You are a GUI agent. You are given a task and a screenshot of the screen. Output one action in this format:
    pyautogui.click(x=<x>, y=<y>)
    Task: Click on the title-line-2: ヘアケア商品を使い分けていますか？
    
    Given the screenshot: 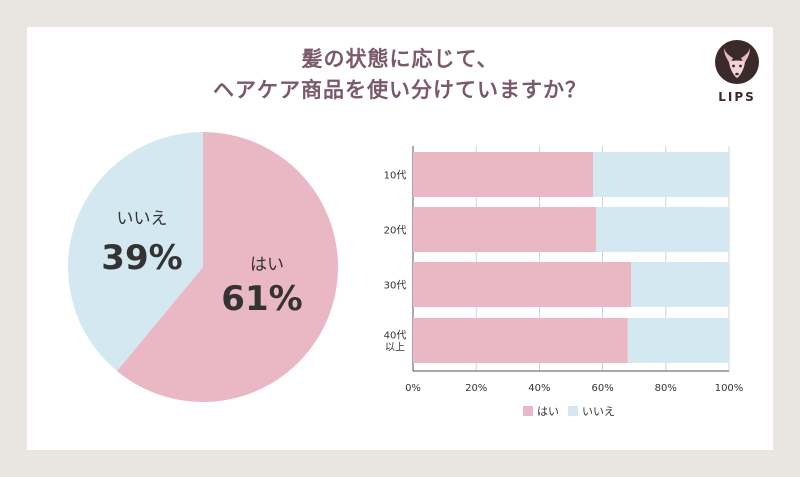 What is the action you would take?
    pyautogui.click(x=400, y=90)
    